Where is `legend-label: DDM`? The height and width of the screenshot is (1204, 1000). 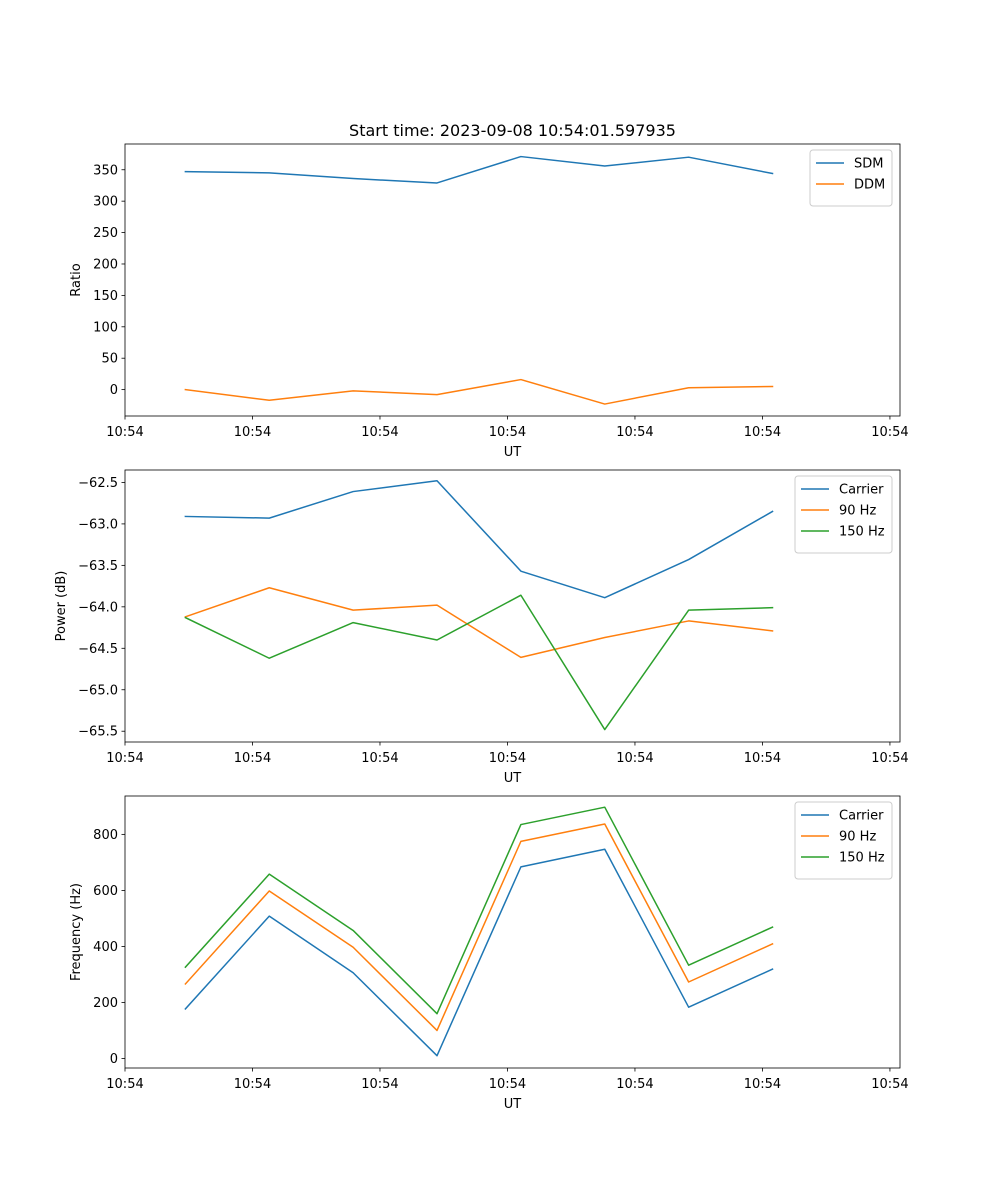 legend-label: DDM is located at coordinates (869, 185).